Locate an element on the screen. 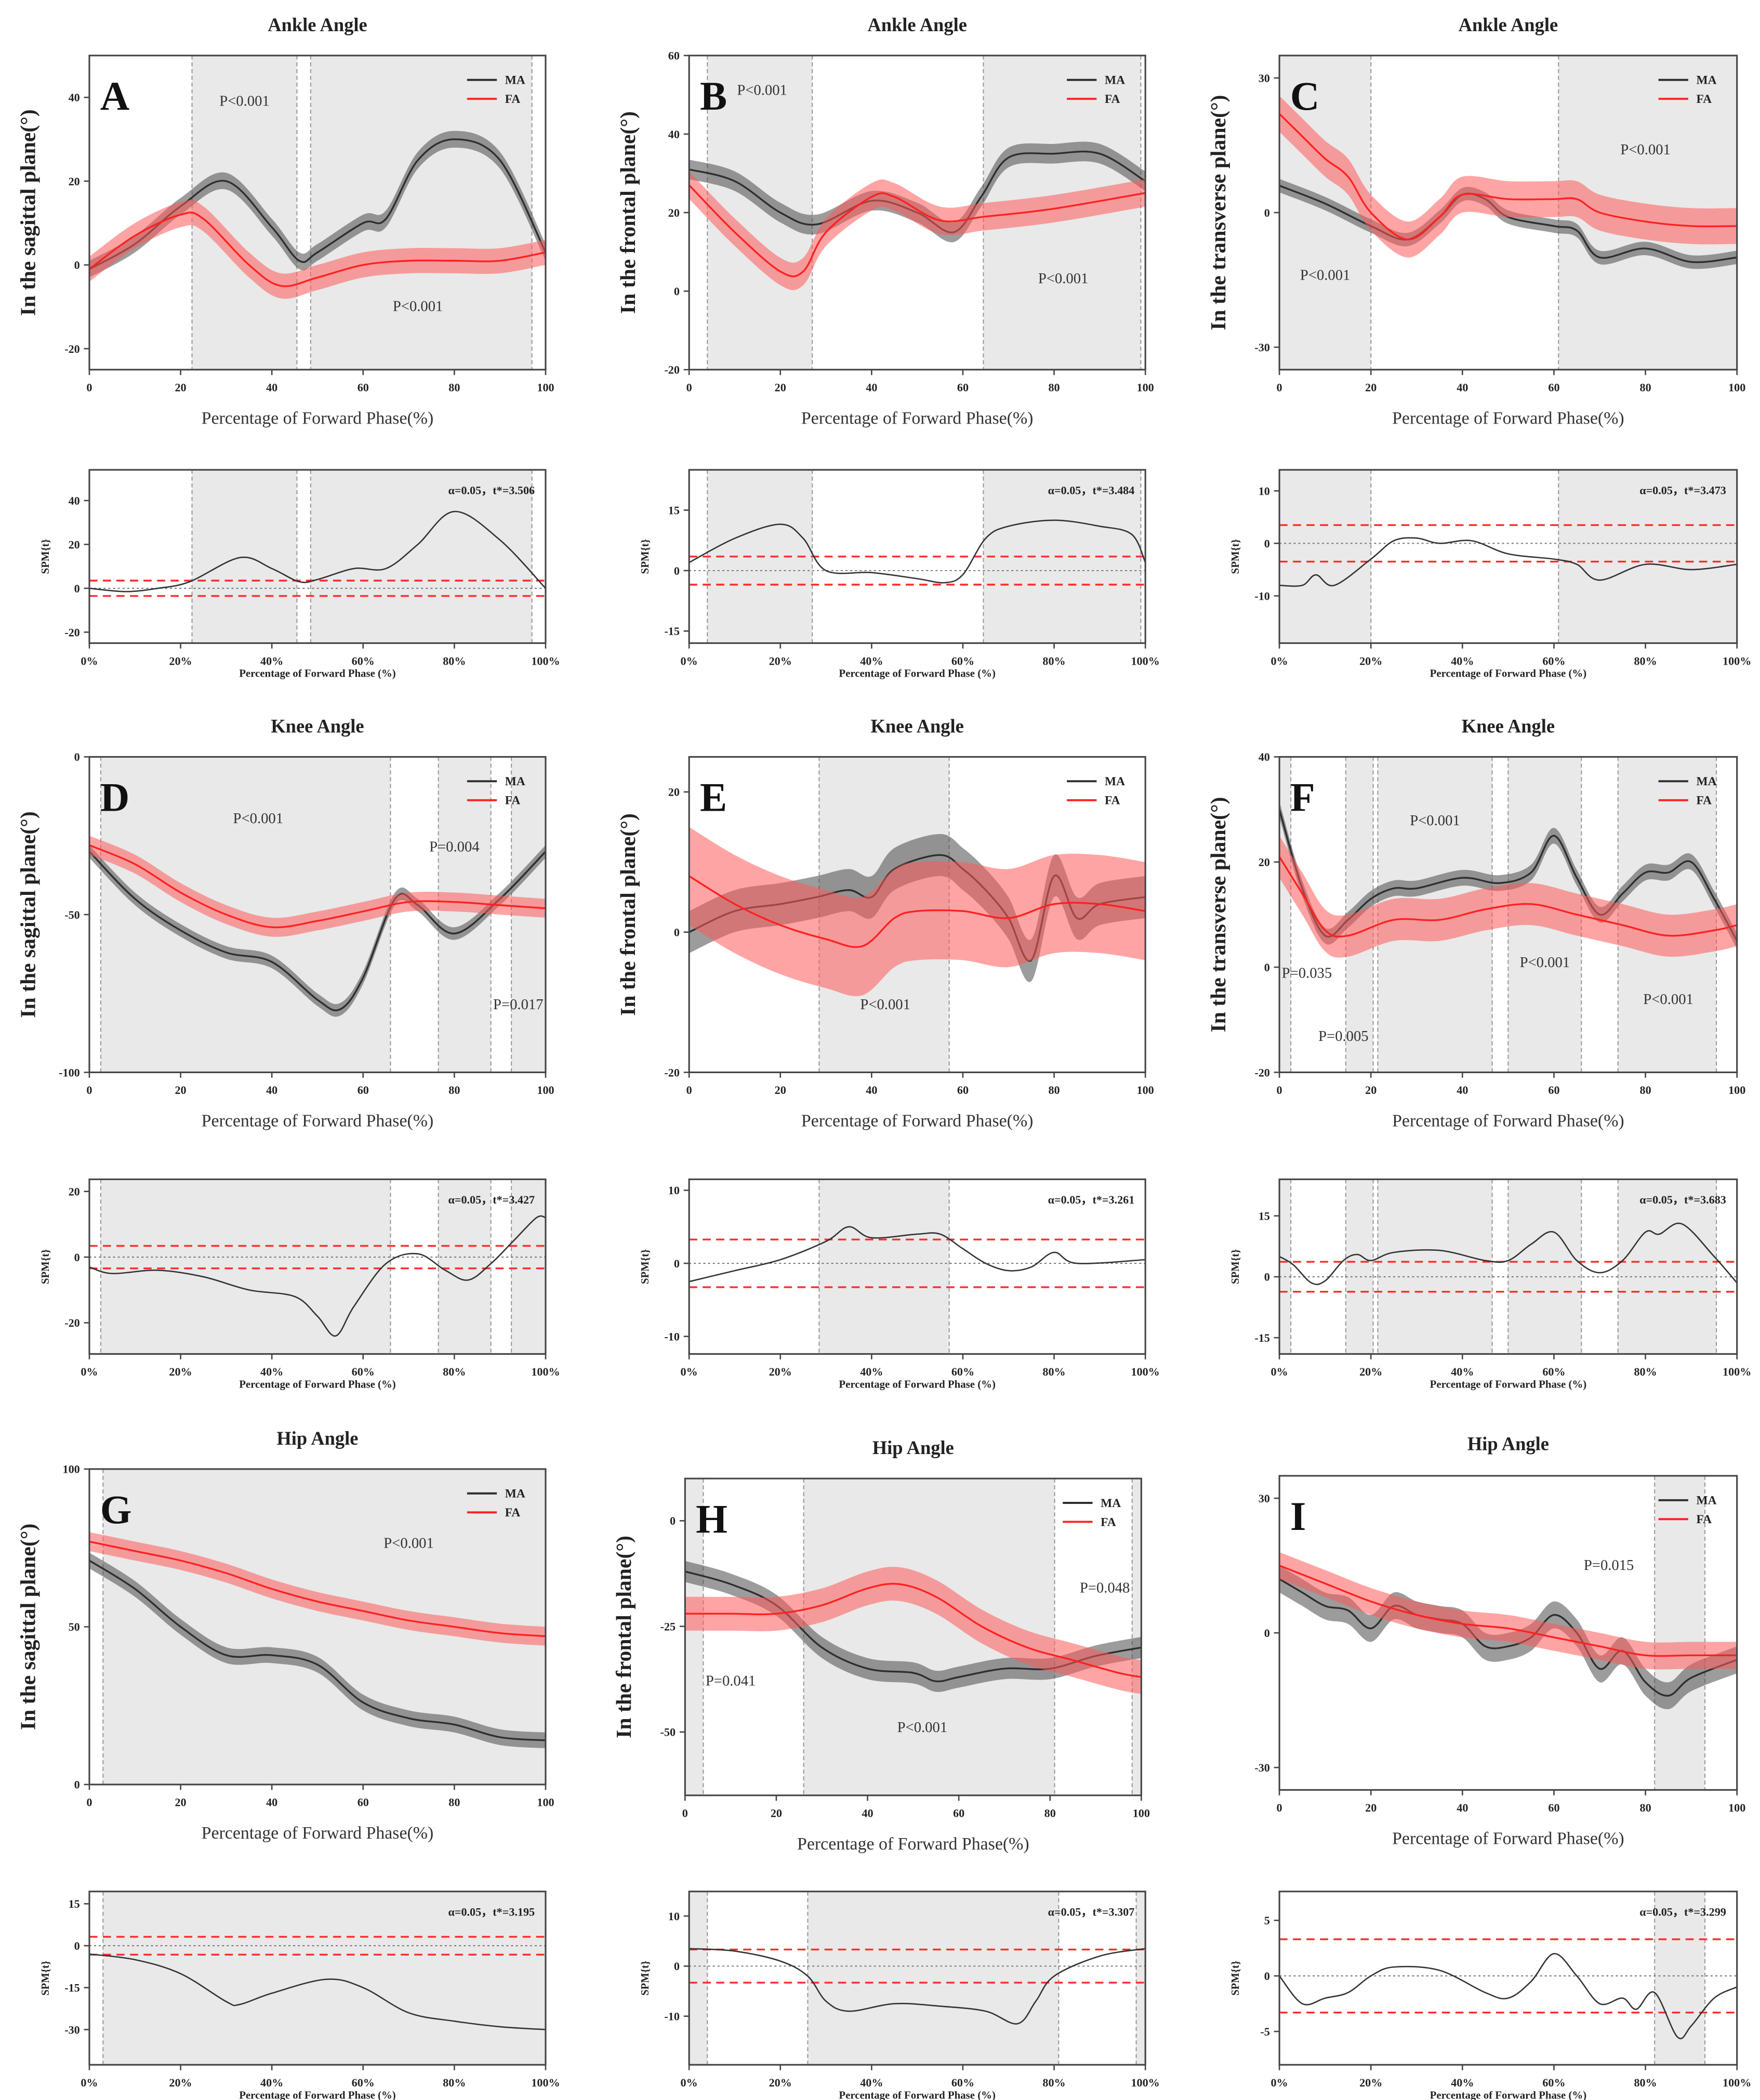  y-tick-label: -10 is located at coordinates (1262, 596).